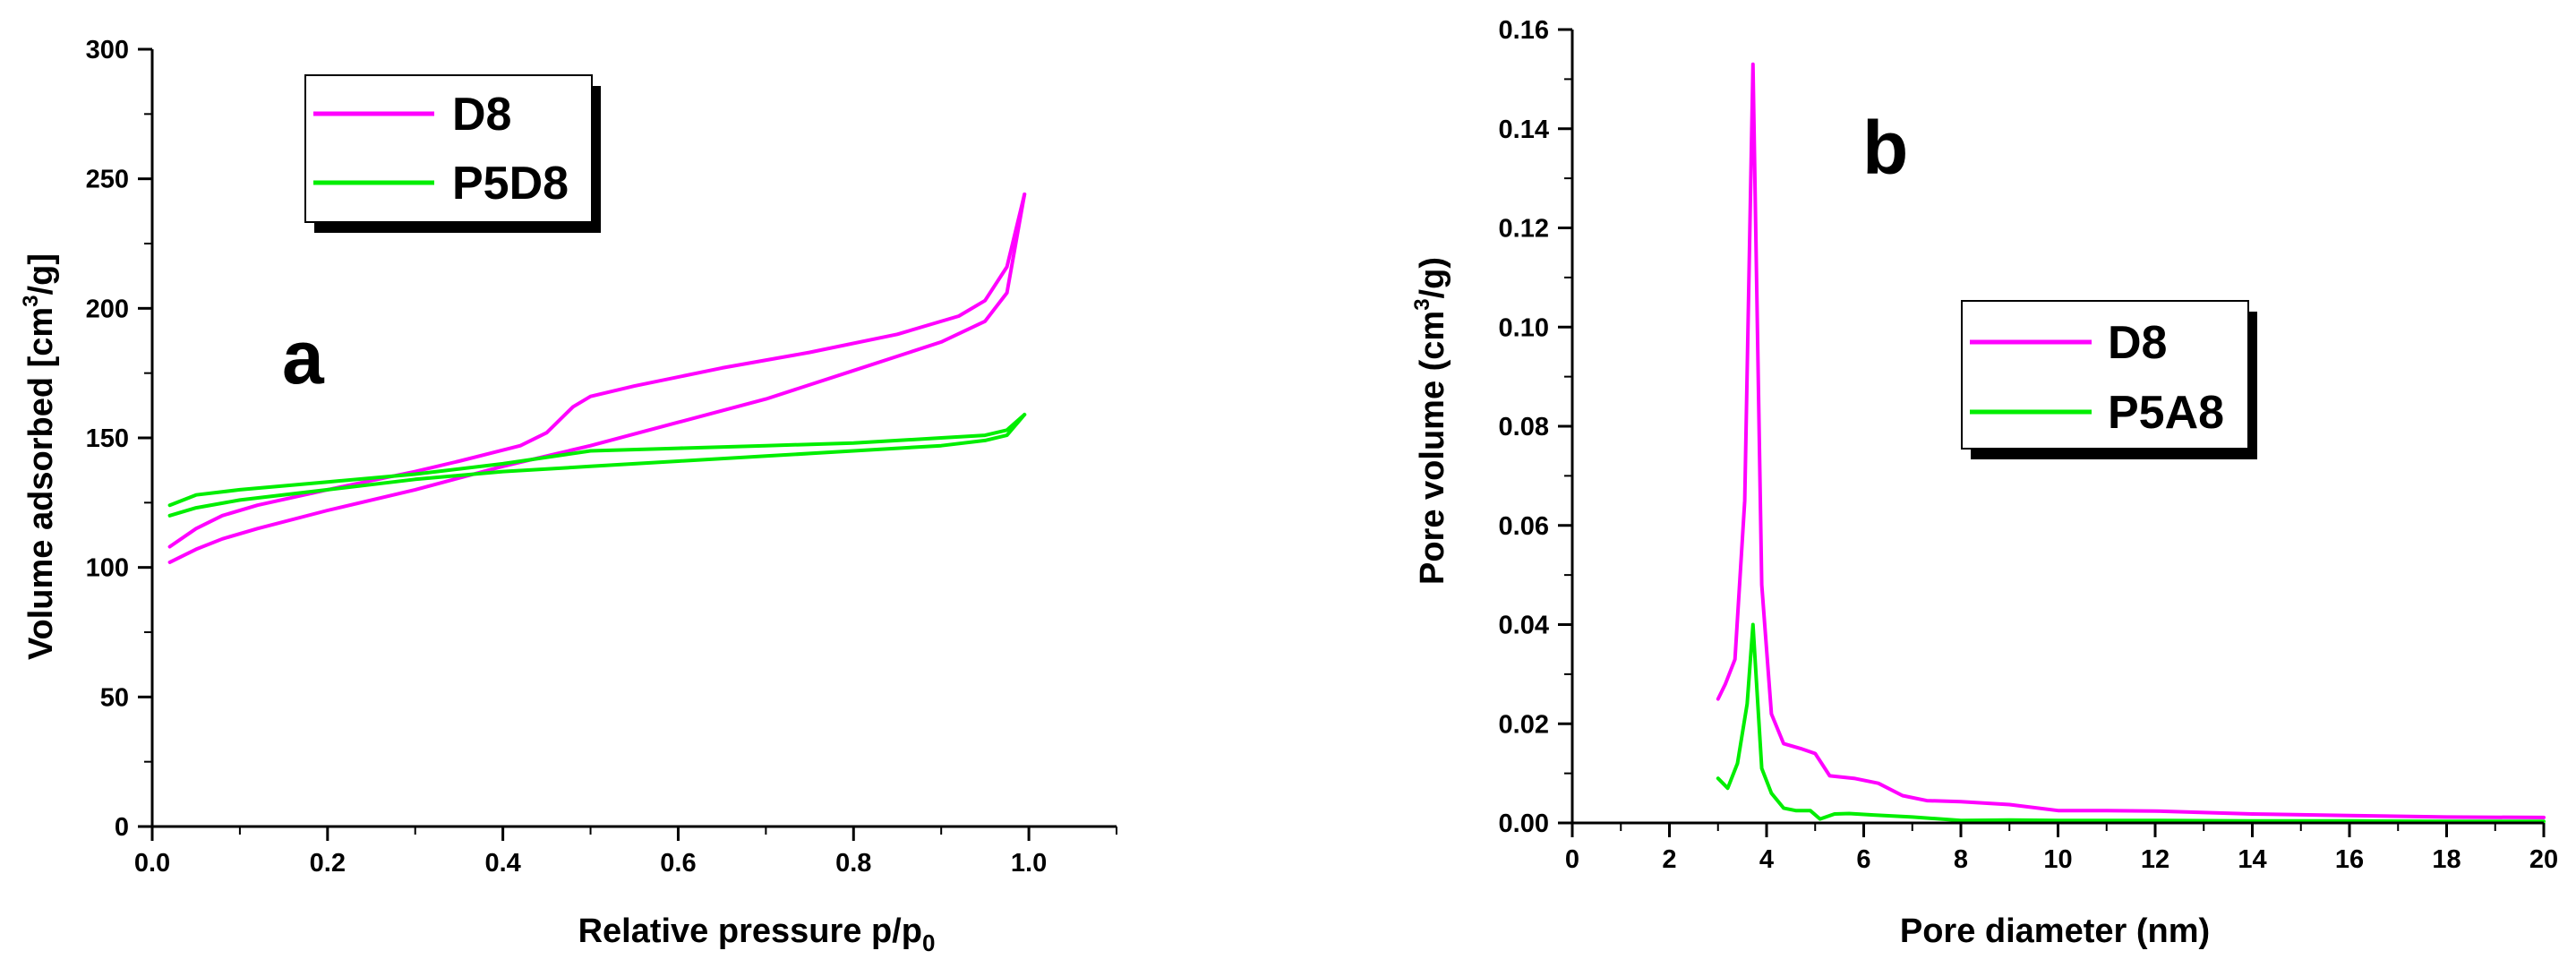 Image resolution: width=2576 pixels, height=968 pixels. What do you see at coordinates (328, 863) in the screenshot?
I see `panel-a-x-tick-label: 0.2` at bounding box center [328, 863].